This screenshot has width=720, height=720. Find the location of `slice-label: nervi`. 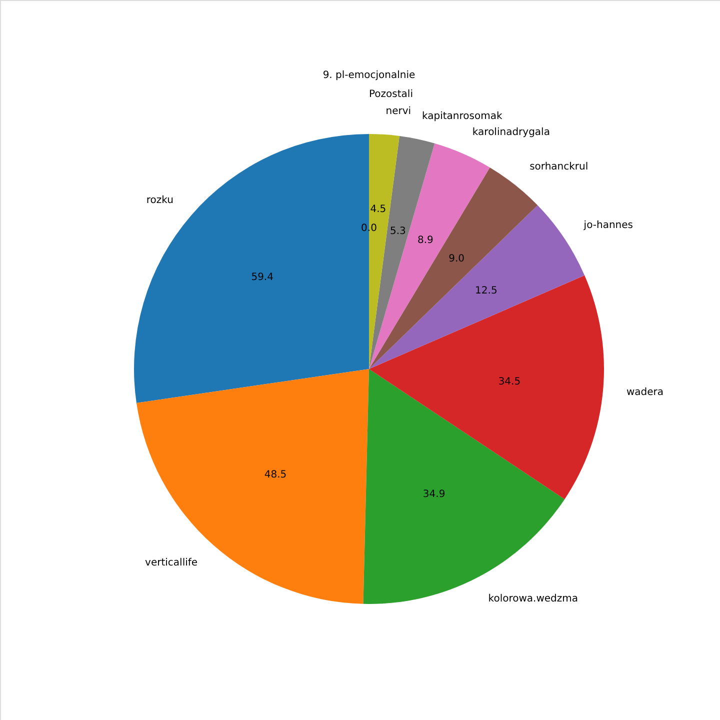

slice-label: nervi is located at coordinates (399, 112).